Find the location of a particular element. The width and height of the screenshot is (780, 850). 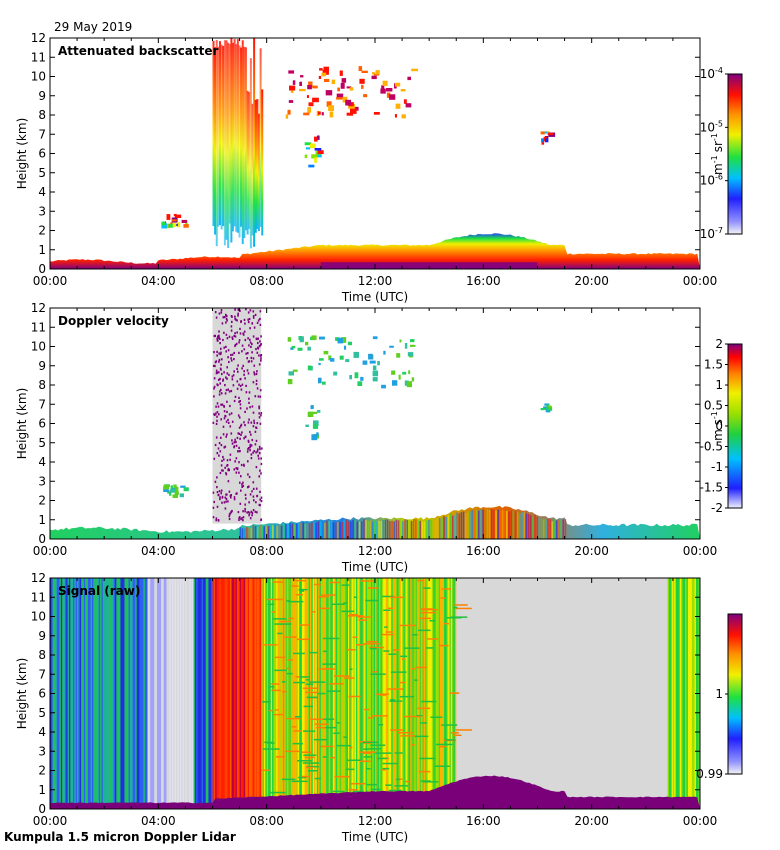

y-tick-label: 8 is located at coordinates (42, 115).